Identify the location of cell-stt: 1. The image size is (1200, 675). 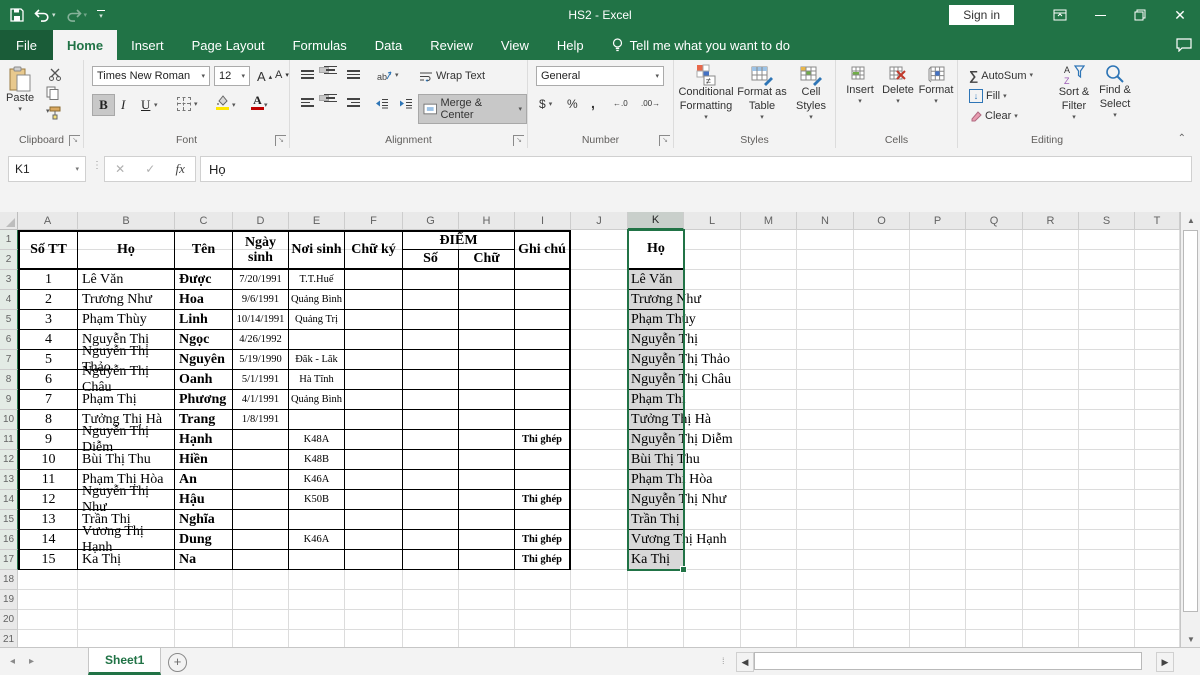
(48, 280).